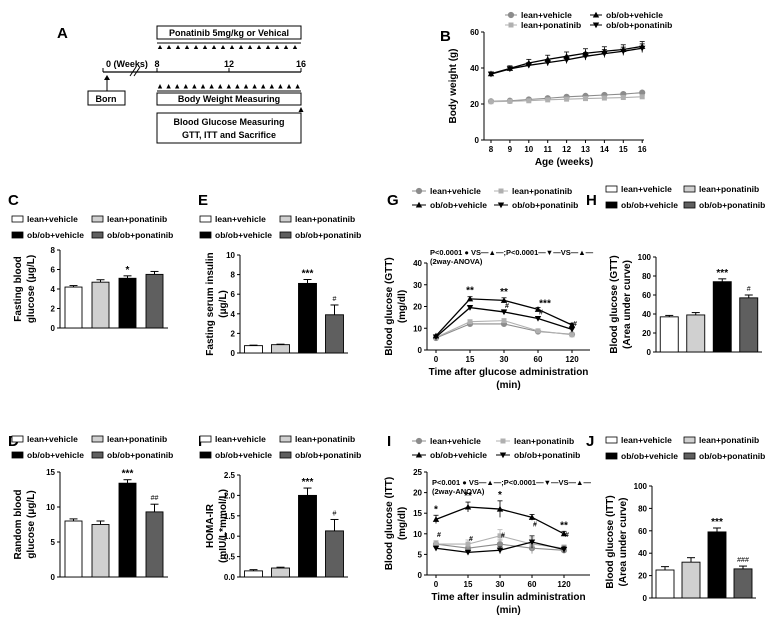 The height and width of the screenshot is (618, 782). I want to click on final-arrow, so click(301, 109).